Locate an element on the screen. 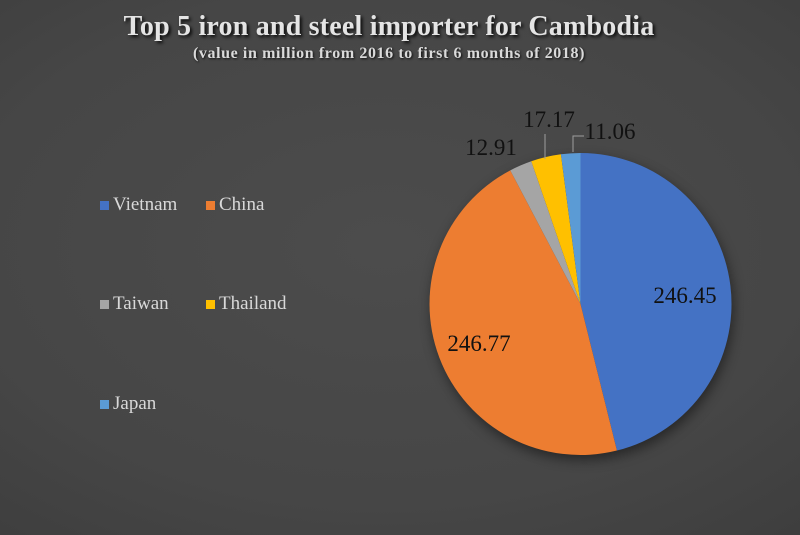  pie-slice-thailand is located at coordinates (556, 229).